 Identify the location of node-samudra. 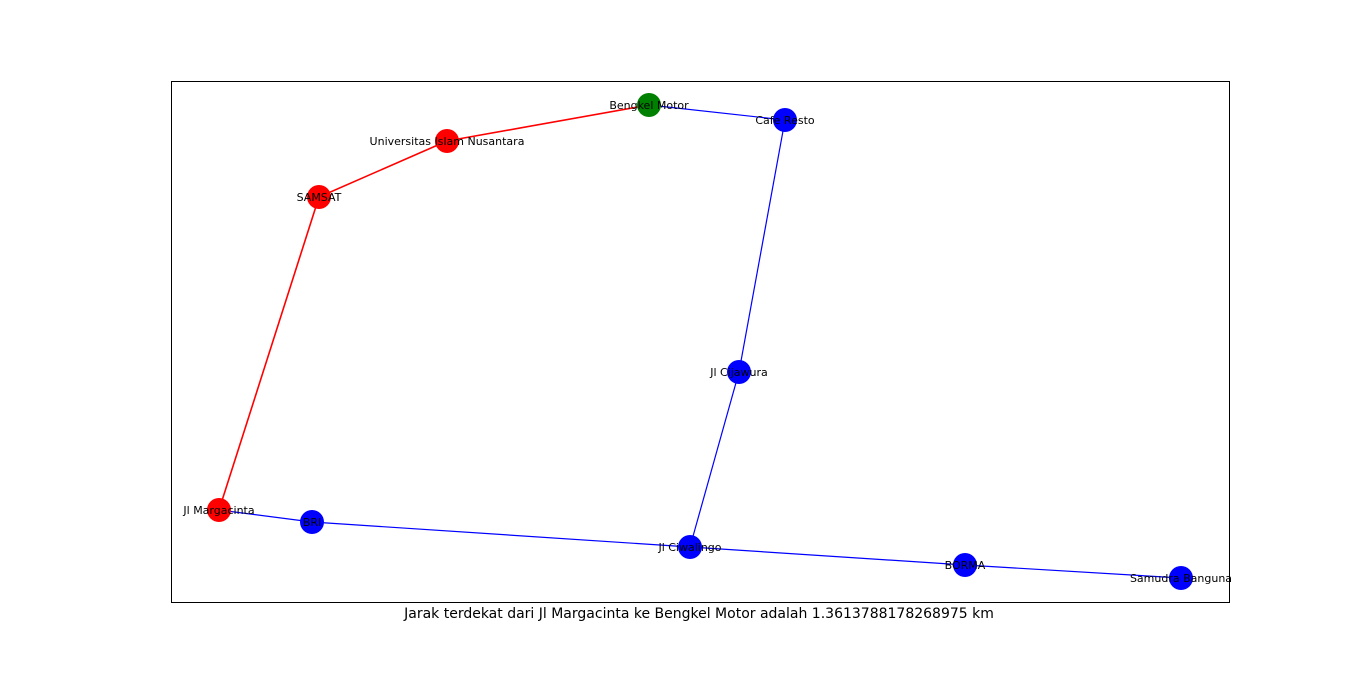
(1181, 578).